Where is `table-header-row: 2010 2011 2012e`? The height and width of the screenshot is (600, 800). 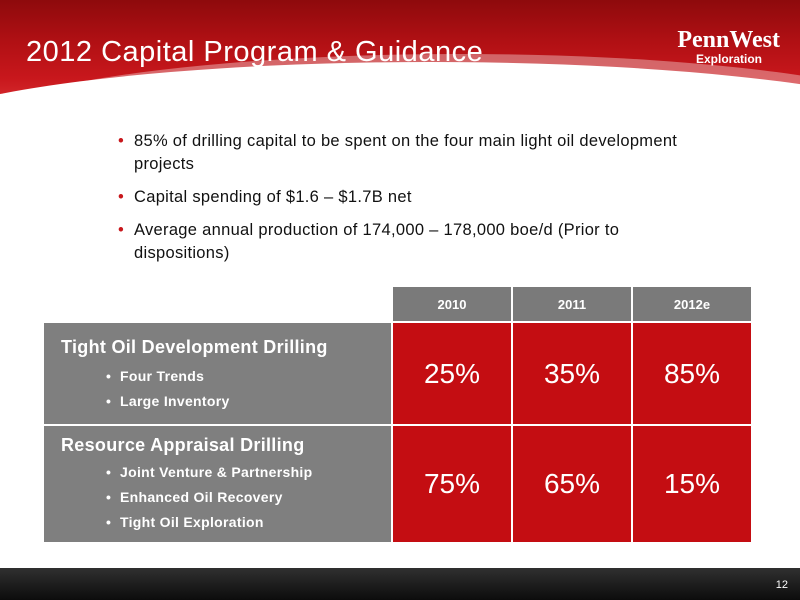
table-header-row: 2010 2011 2012e is located at coordinates (397, 304).